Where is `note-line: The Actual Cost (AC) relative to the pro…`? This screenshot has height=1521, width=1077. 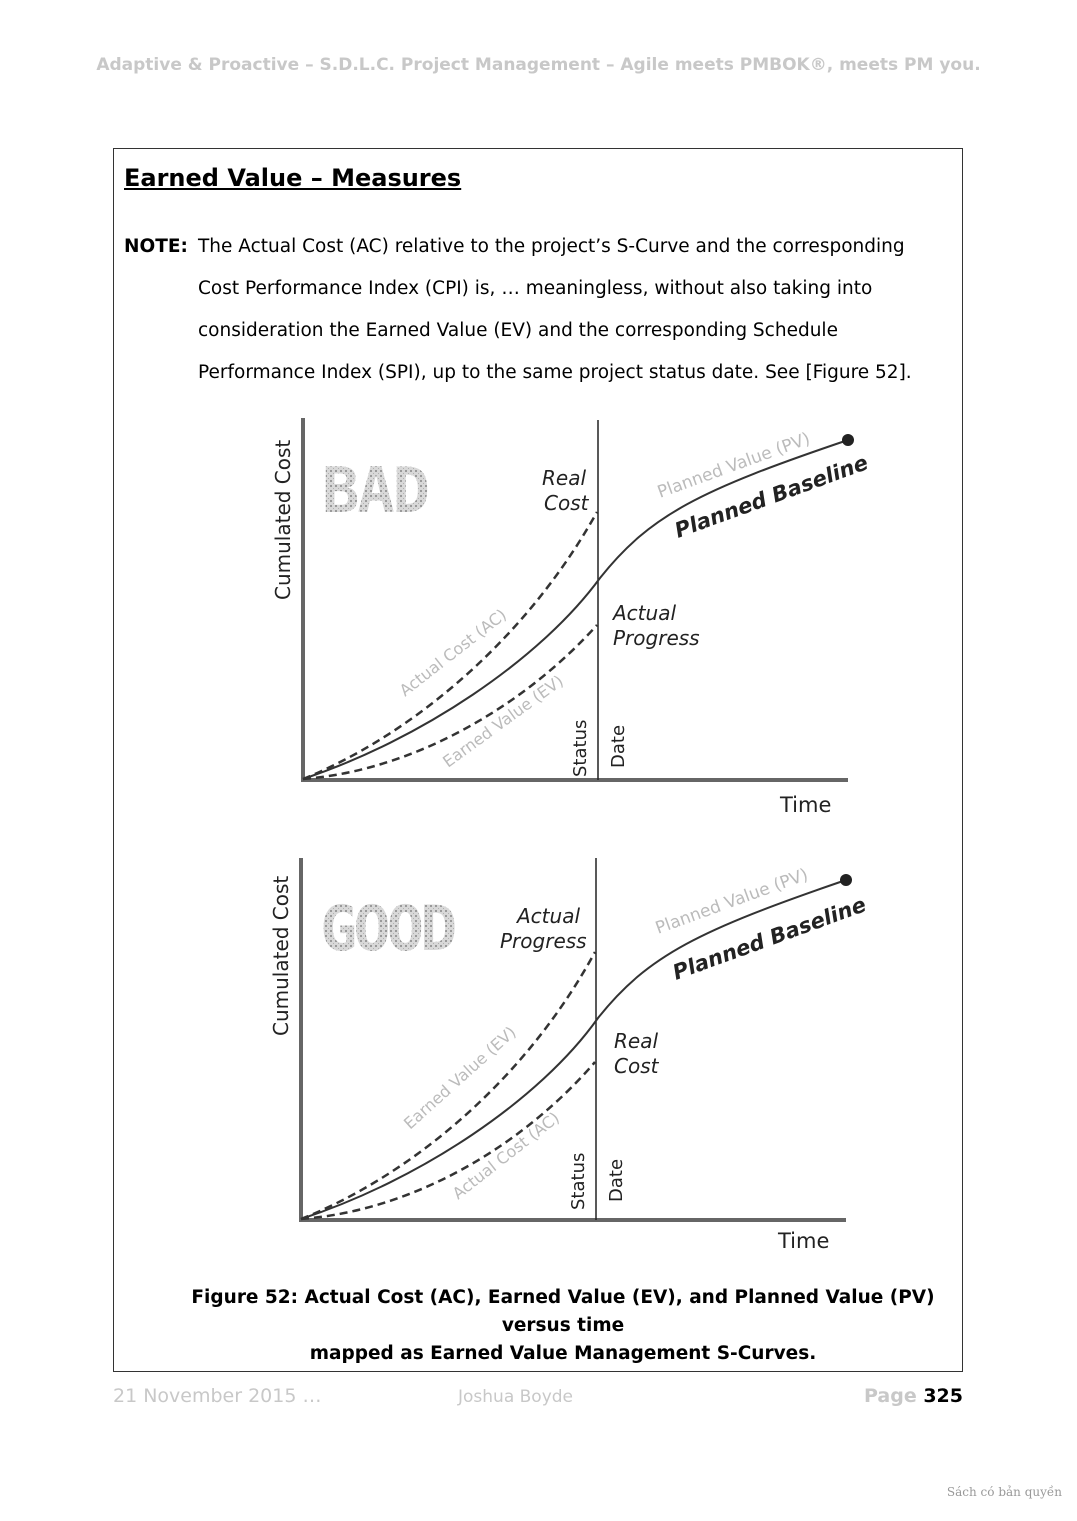
note-line: The Actual Cost (AC) relative to the pro… is located at coordinates (551, 246).